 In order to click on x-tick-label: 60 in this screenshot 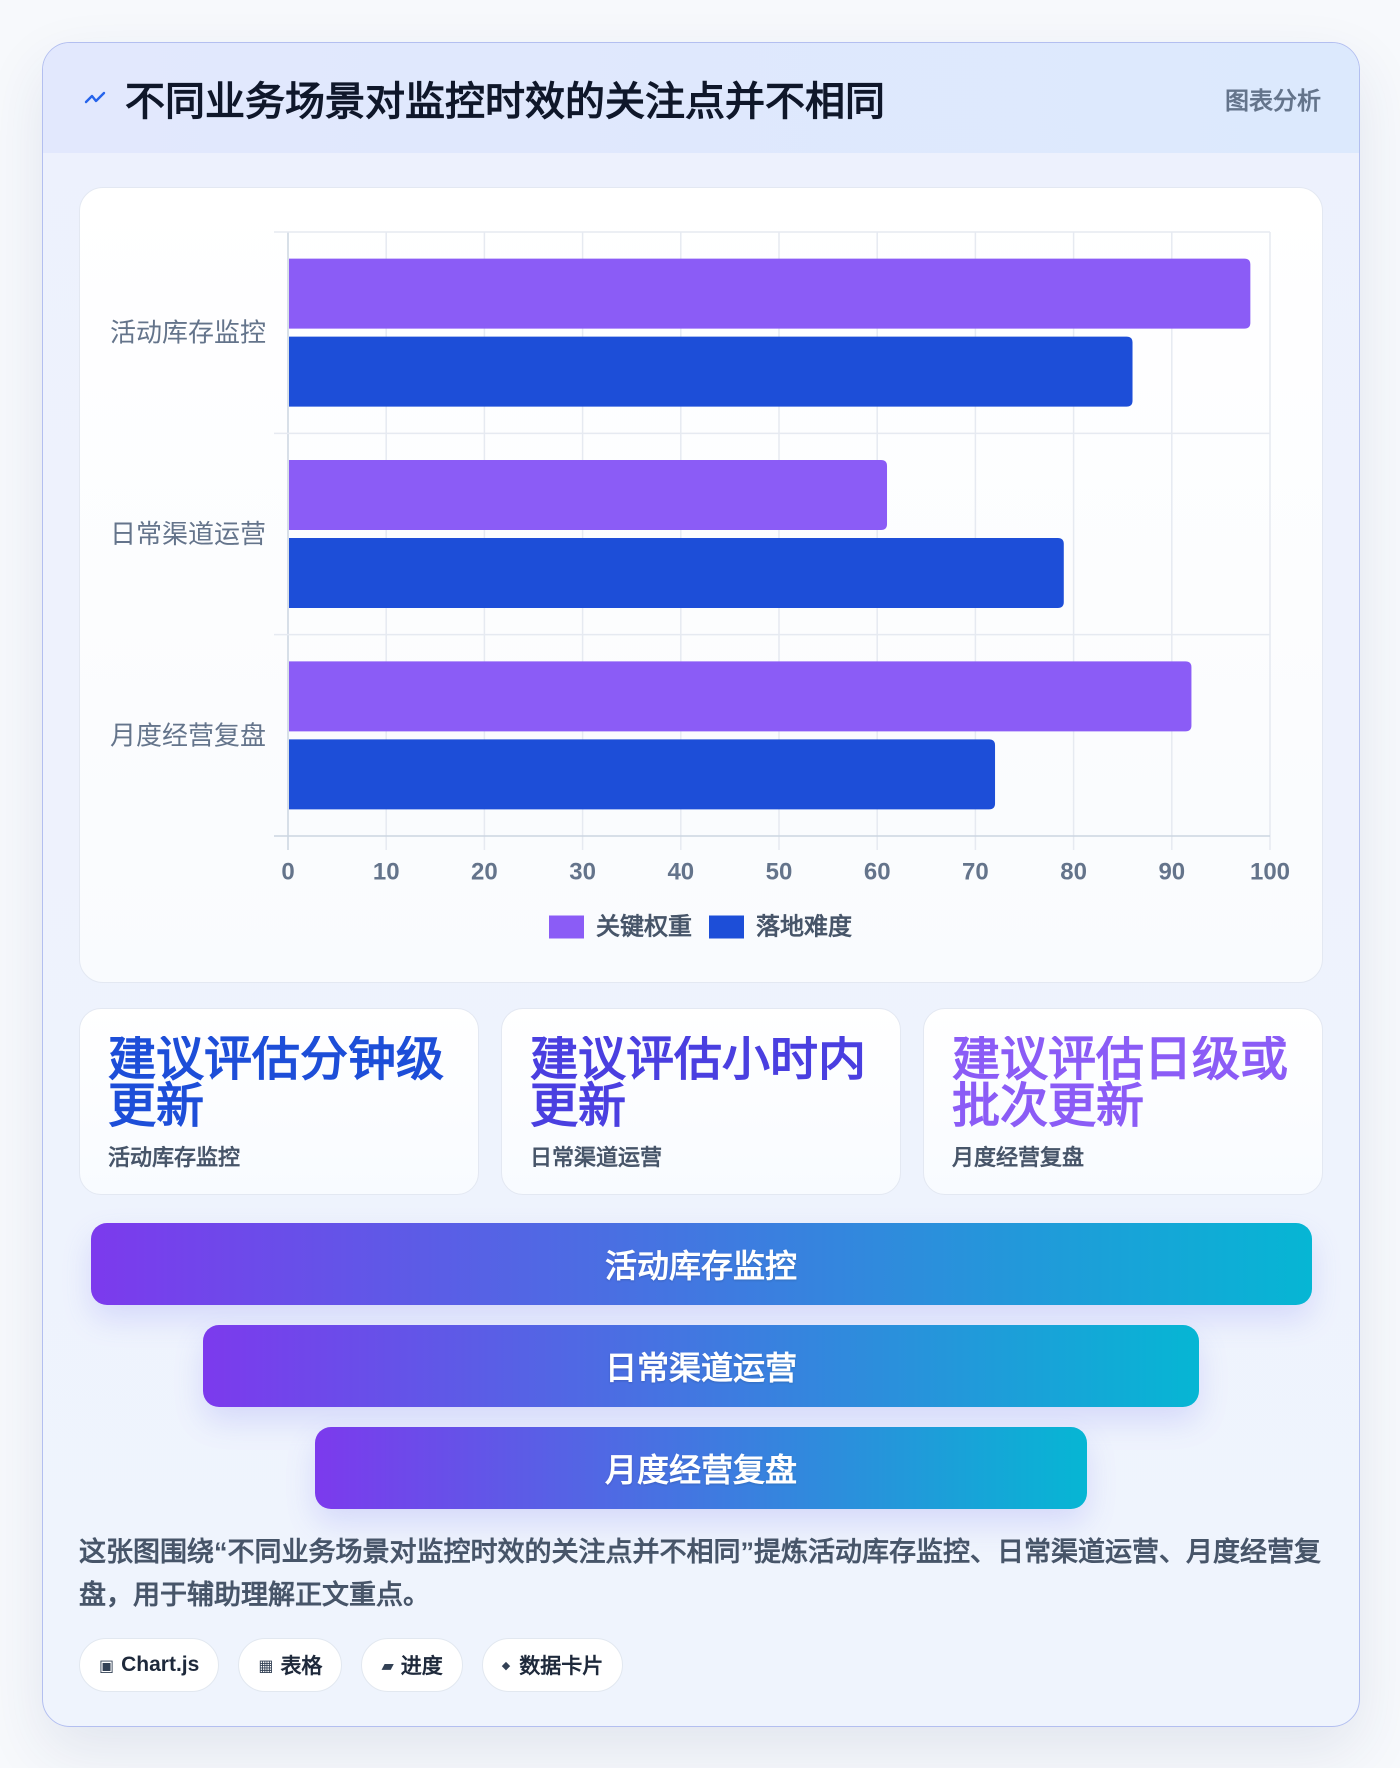, I will do `click(877, 872)`.